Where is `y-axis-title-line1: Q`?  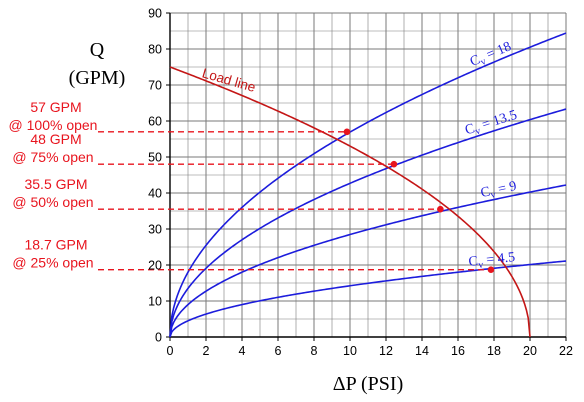
y-axis-title-line1: Q is located at coordinates (97, 50).